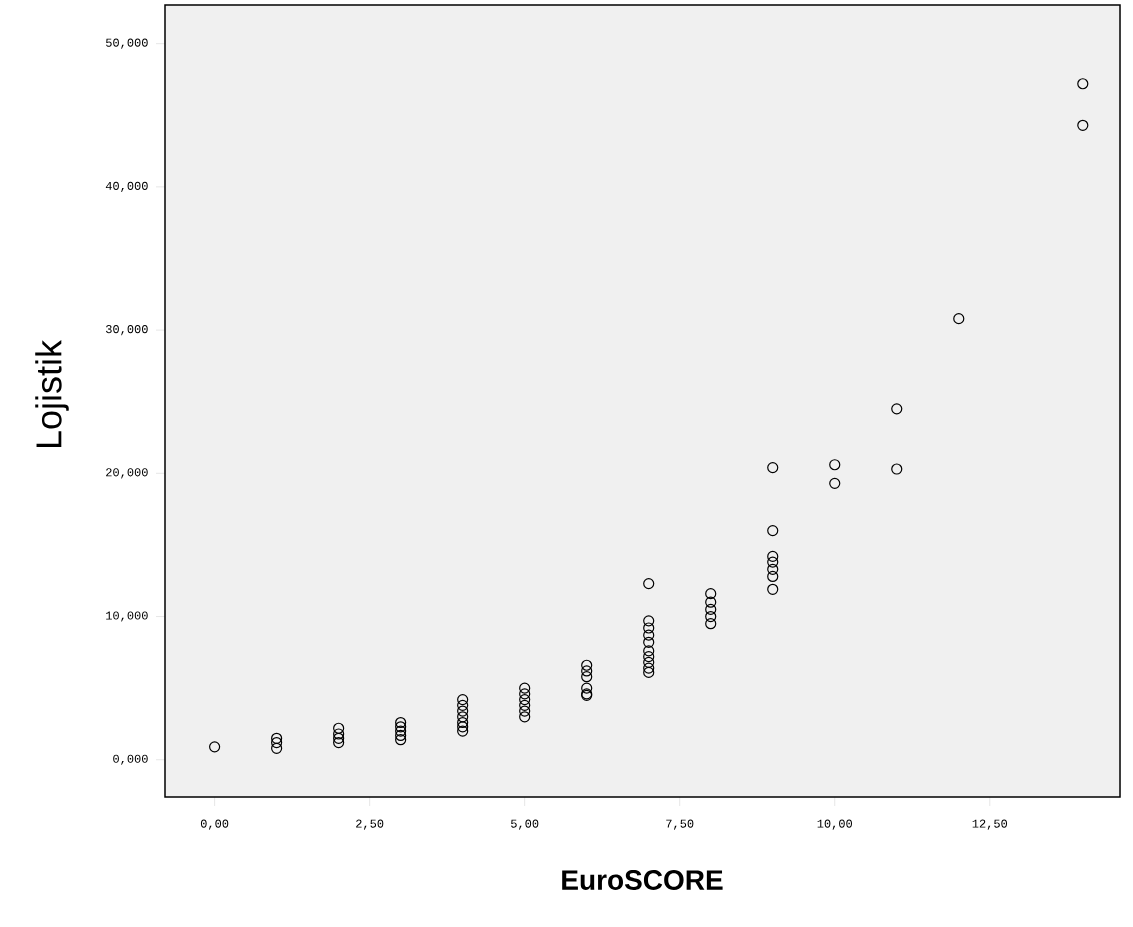 Image resolution: width=1133 pixels, height=927 pixels. What do you see at coordinates (835, 824) in the screenshot?
I see `x-tick-label: 10,00` at bounding box center [835, 824].